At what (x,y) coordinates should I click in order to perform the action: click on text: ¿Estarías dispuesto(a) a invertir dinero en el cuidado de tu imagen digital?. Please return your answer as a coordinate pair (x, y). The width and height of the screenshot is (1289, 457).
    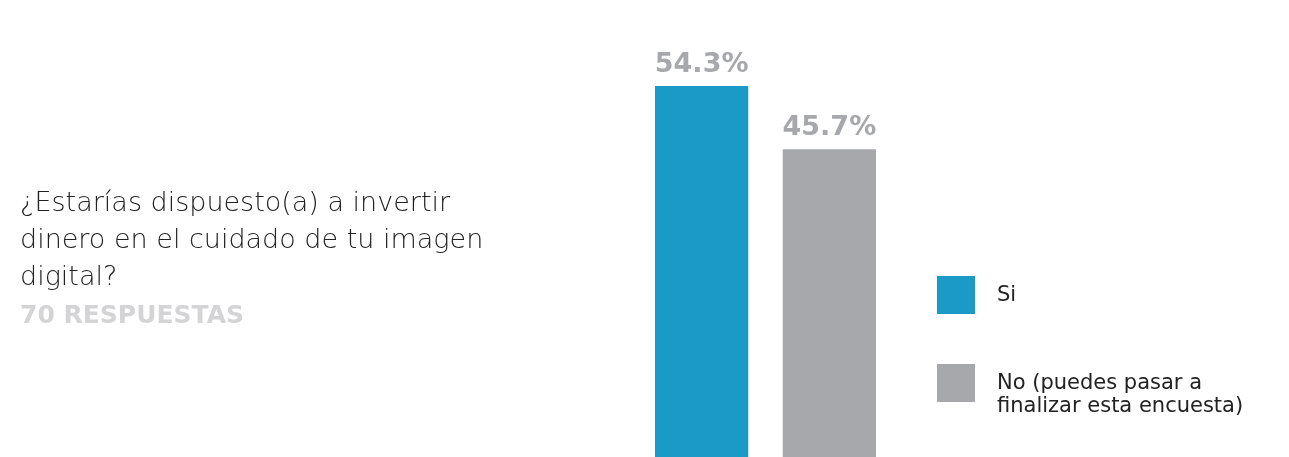
    Looking at the image, I should click on (252, 239).